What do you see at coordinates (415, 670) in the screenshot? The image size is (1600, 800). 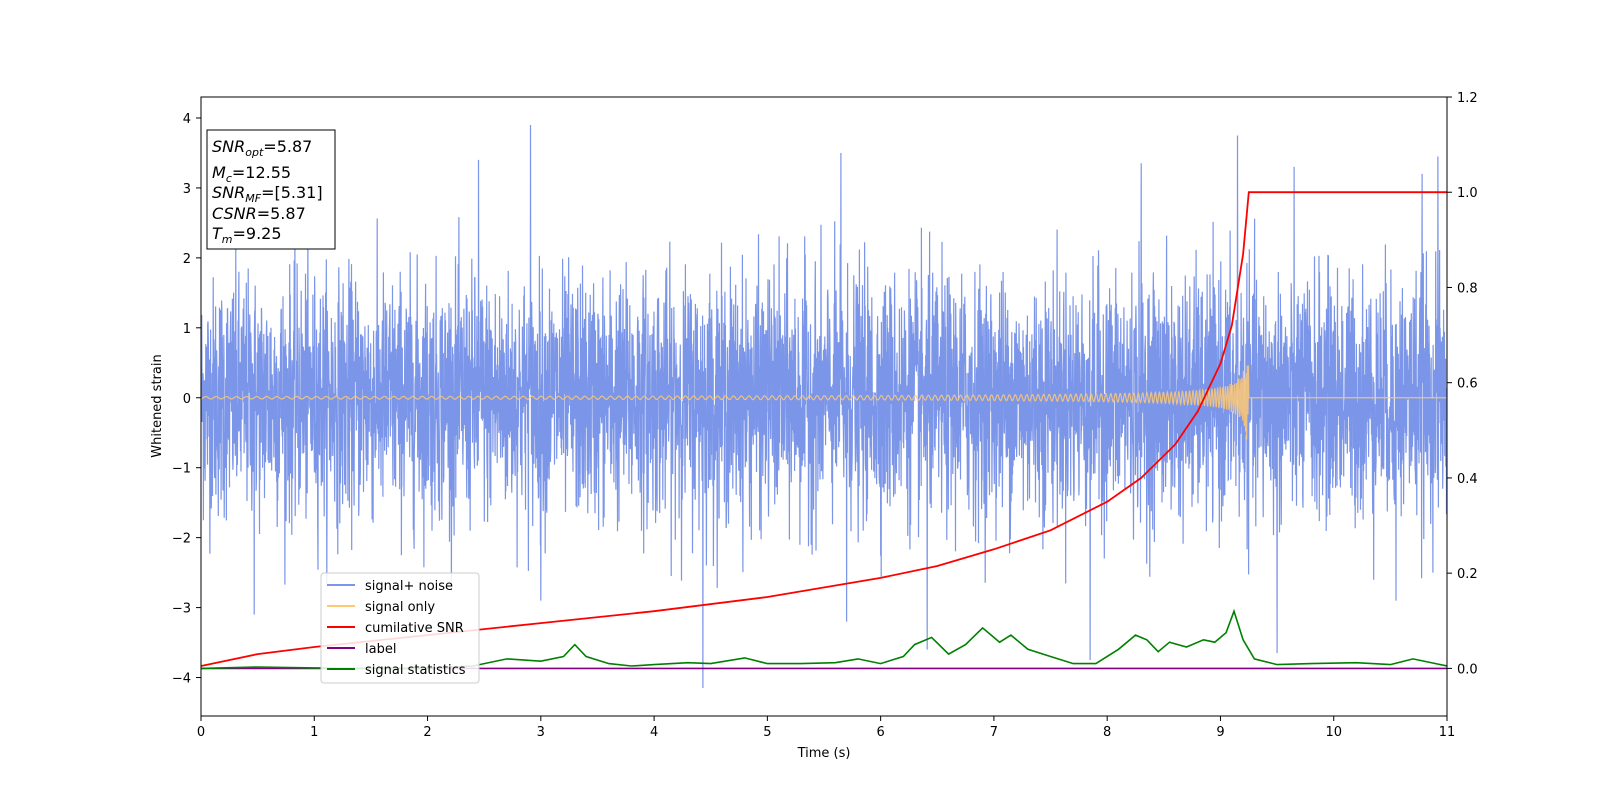 I see `legend-label-signal-statistics: signal statistics` at bounding box center [415, 670].